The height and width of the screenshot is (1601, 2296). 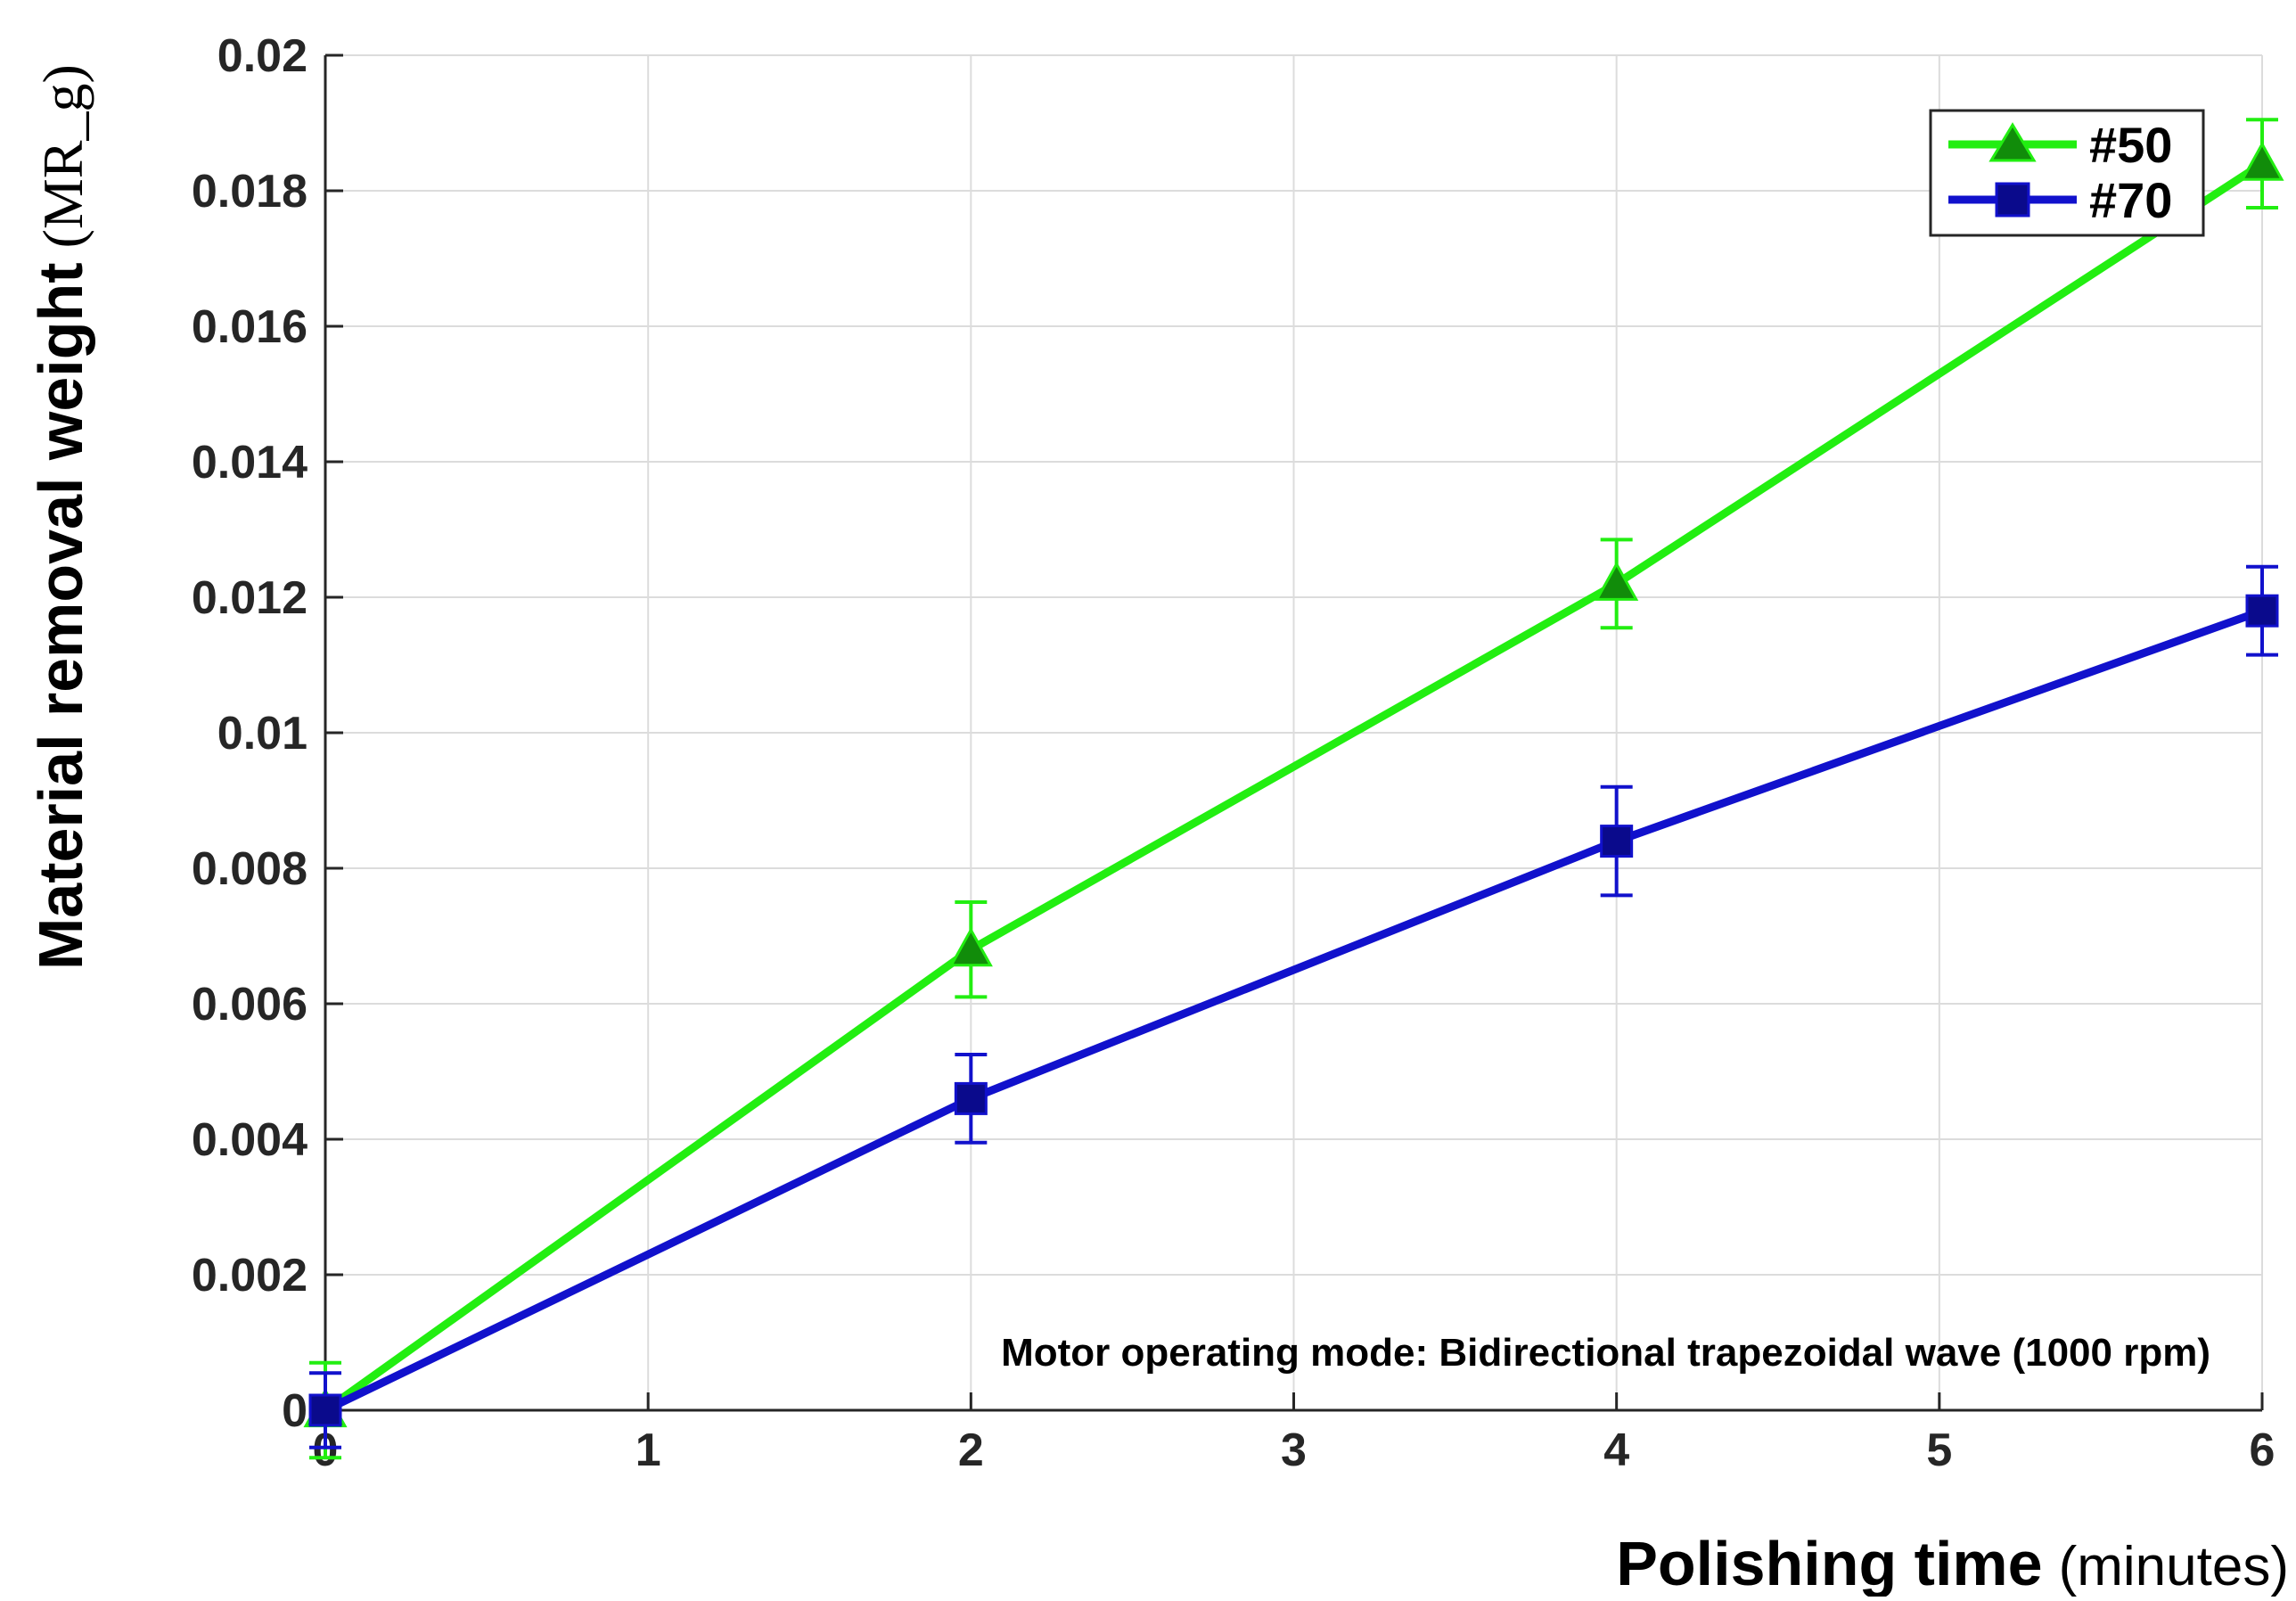 What do you see at coordinates (61, 616) in the screenshot?
I see `y-axis-title-main: Material removal weight` at bounding box center [61, 616].